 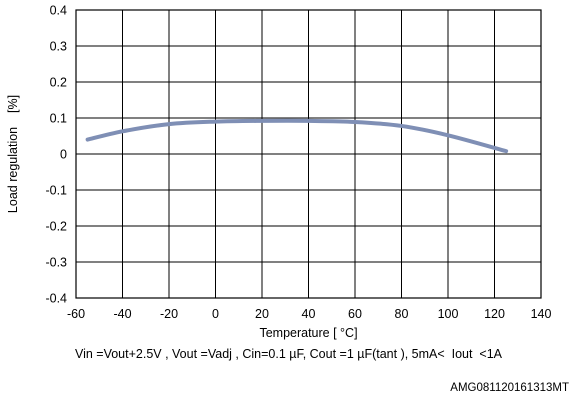 What do you see at coordinates (215, 314) in the screenshot?
I see `x-tick-label: 0` at bounding box center [215, 314].